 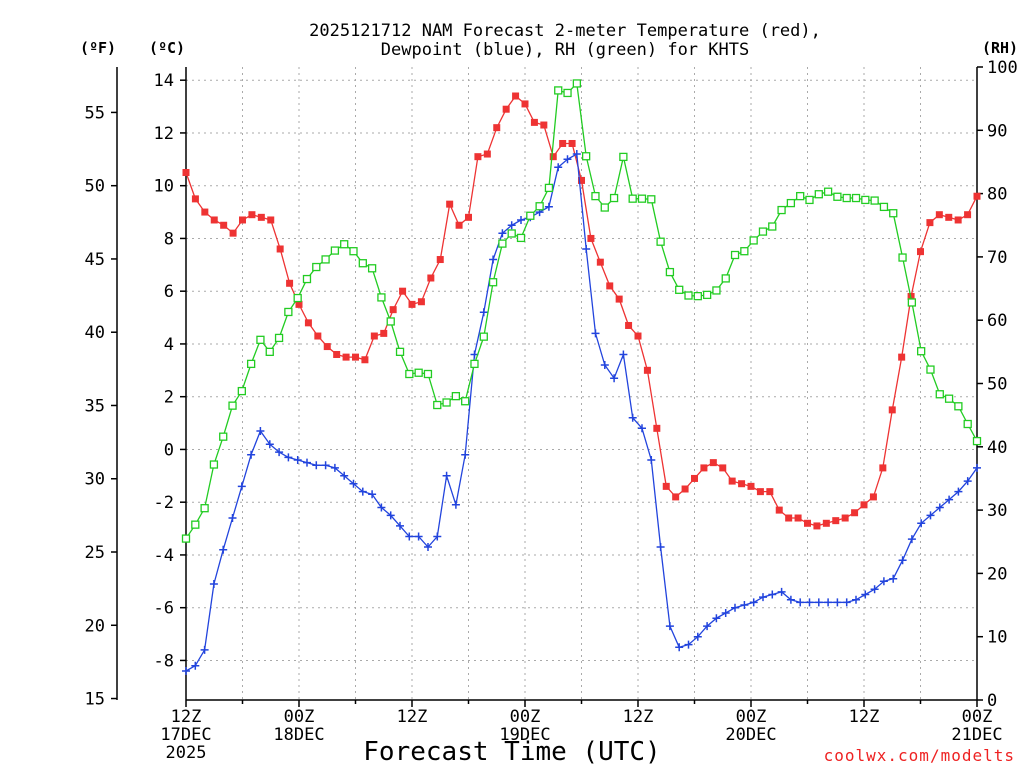 What do you see at coordinates (95, 480) in the screenshot?
I see `fahrenheit-tick-label: 30` at bounding box center [95, 480].